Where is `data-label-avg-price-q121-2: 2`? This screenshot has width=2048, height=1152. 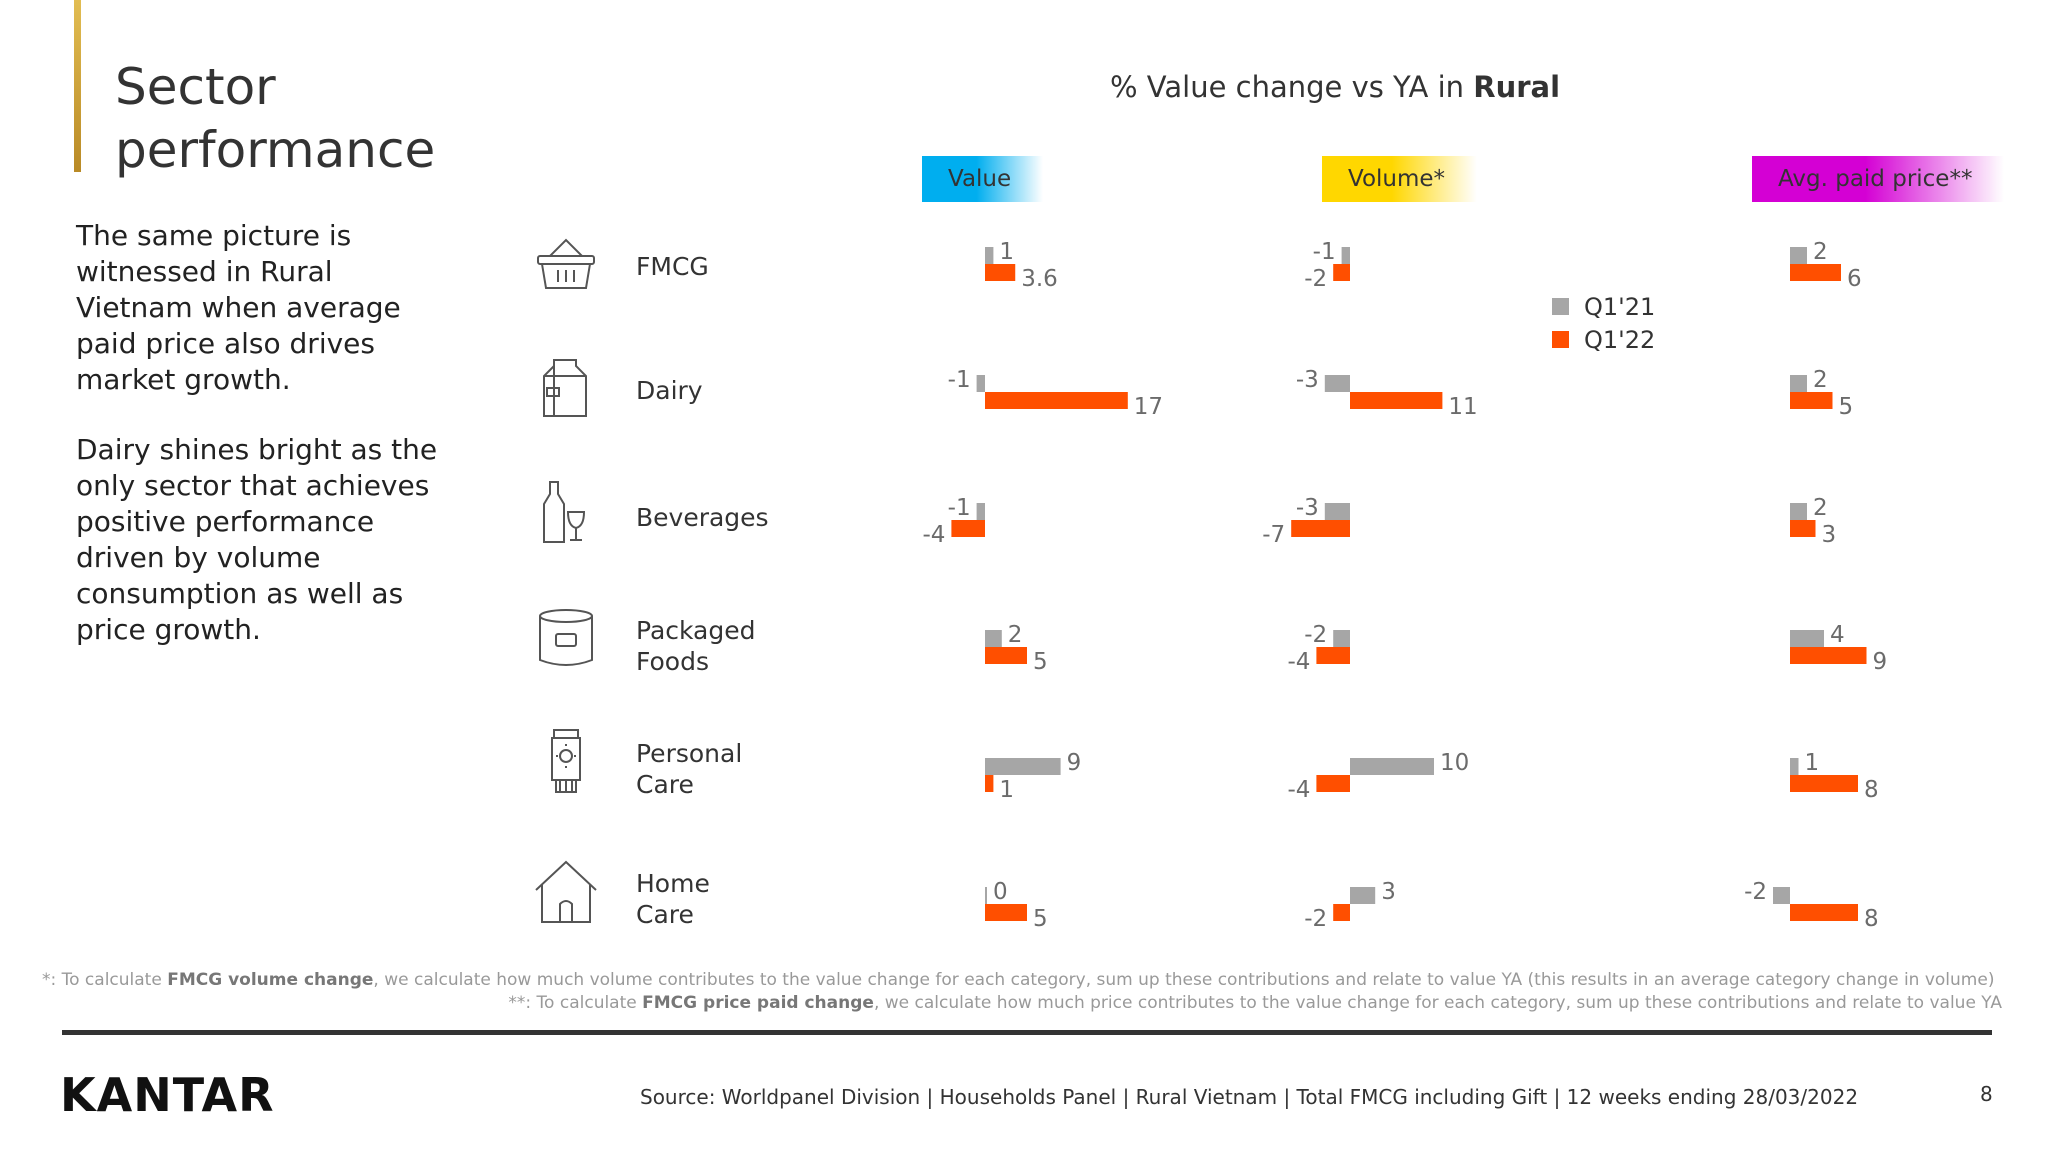
data-label-avg-price-q121-2: 2 is located at coordinates (1820, 508).